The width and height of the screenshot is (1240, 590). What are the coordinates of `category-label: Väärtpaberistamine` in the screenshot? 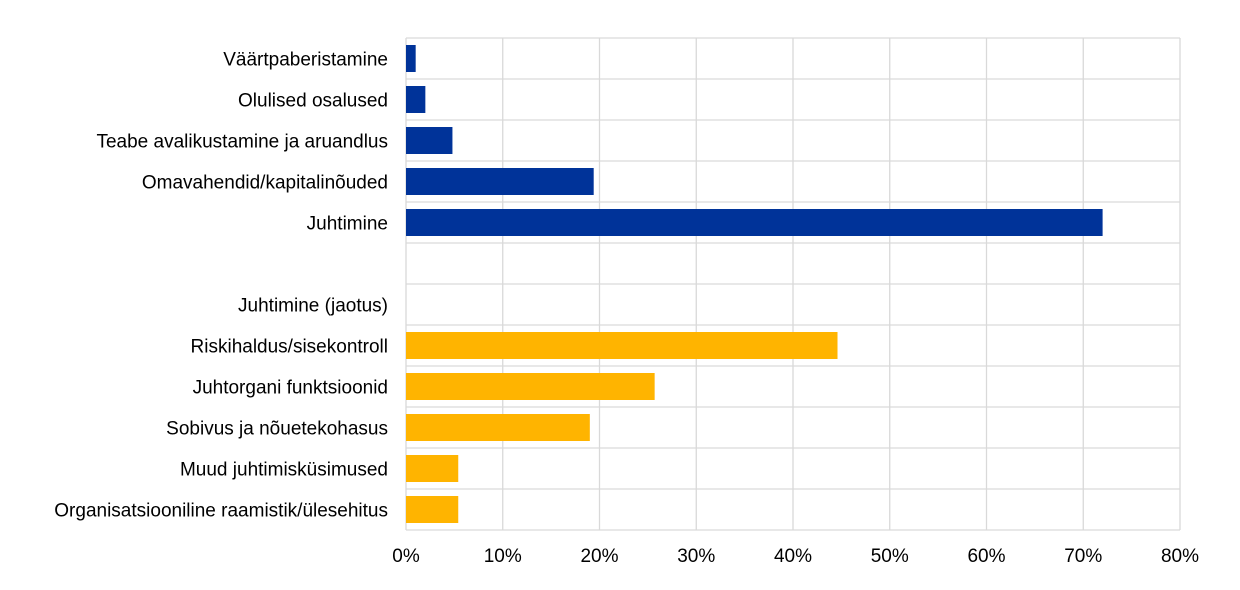 It's located at (305, 60).